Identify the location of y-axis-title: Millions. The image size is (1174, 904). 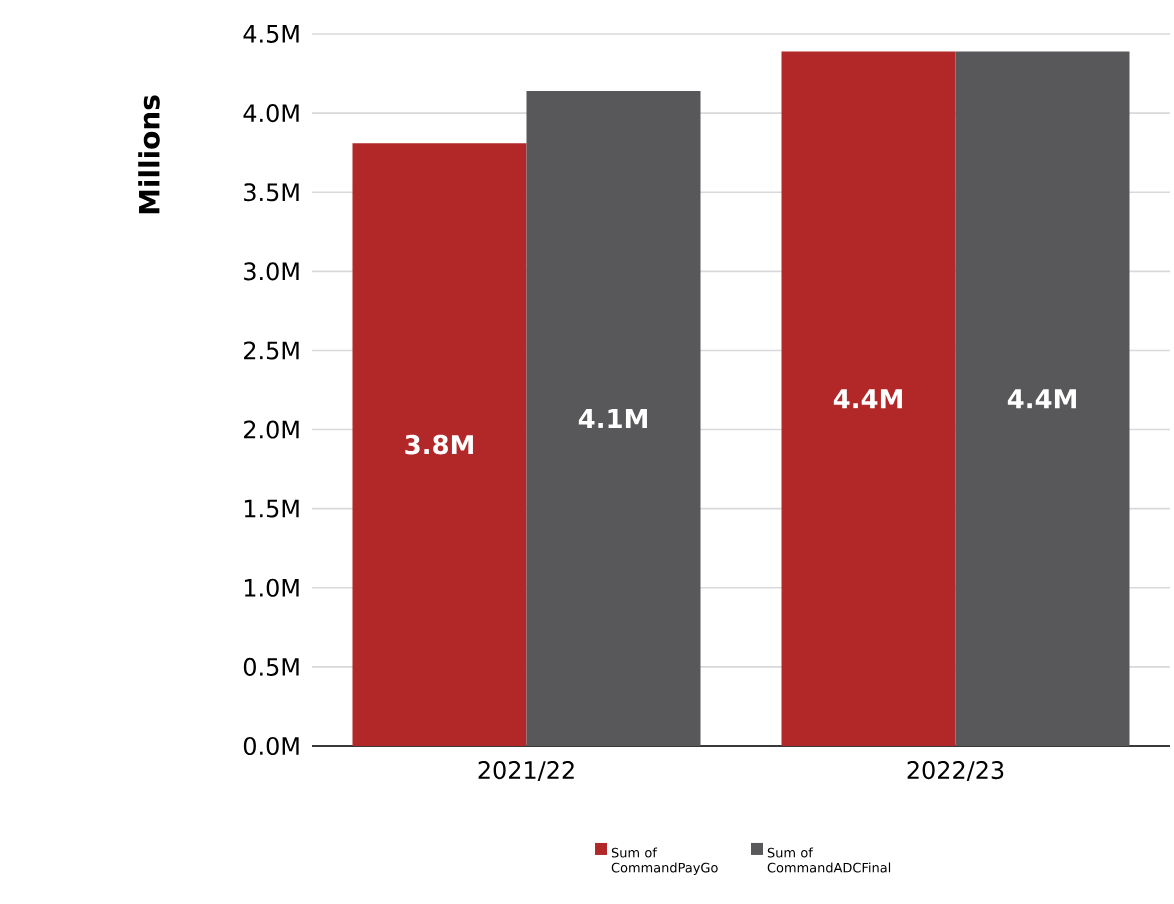
(149, 154).